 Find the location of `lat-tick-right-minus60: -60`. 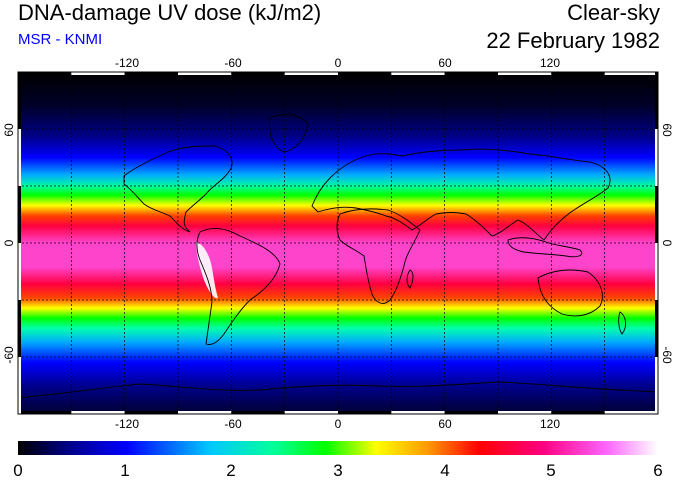

lat-tick-right-minus60: -60 is located at coordinates (667, 355).